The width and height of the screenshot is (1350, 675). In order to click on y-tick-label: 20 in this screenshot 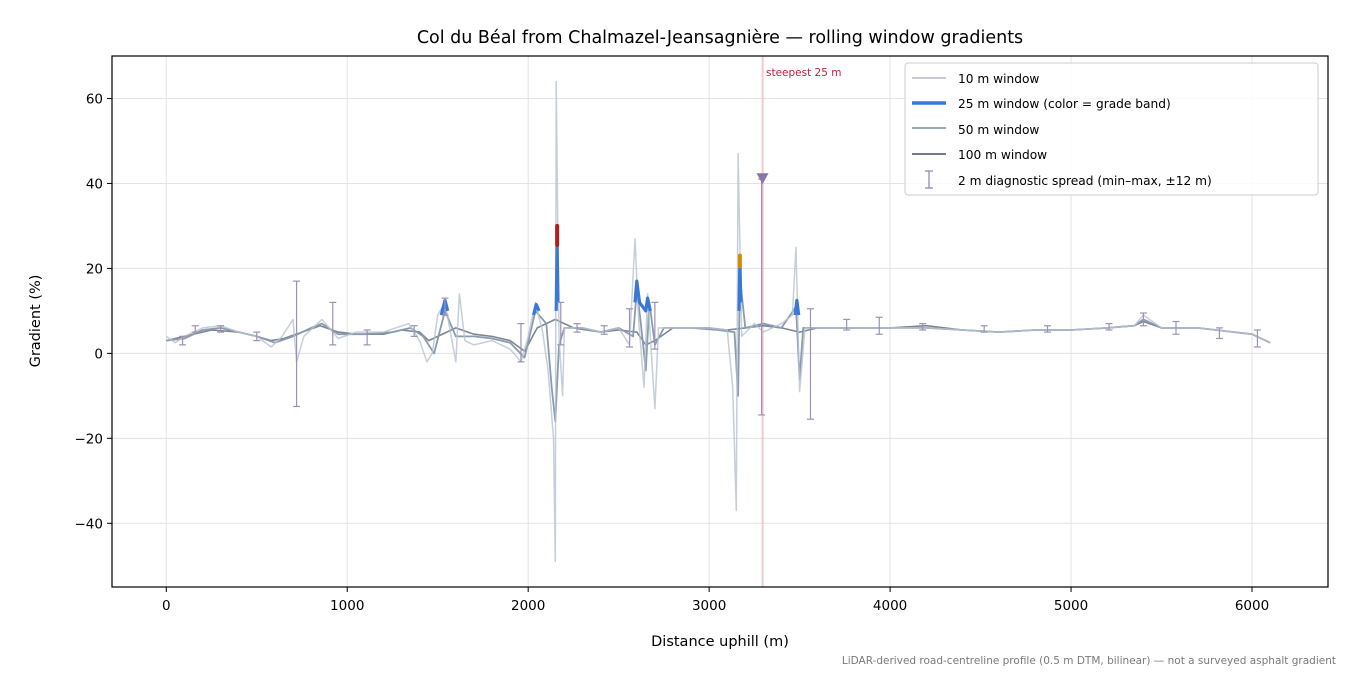, I will do `click(94, 269)`.